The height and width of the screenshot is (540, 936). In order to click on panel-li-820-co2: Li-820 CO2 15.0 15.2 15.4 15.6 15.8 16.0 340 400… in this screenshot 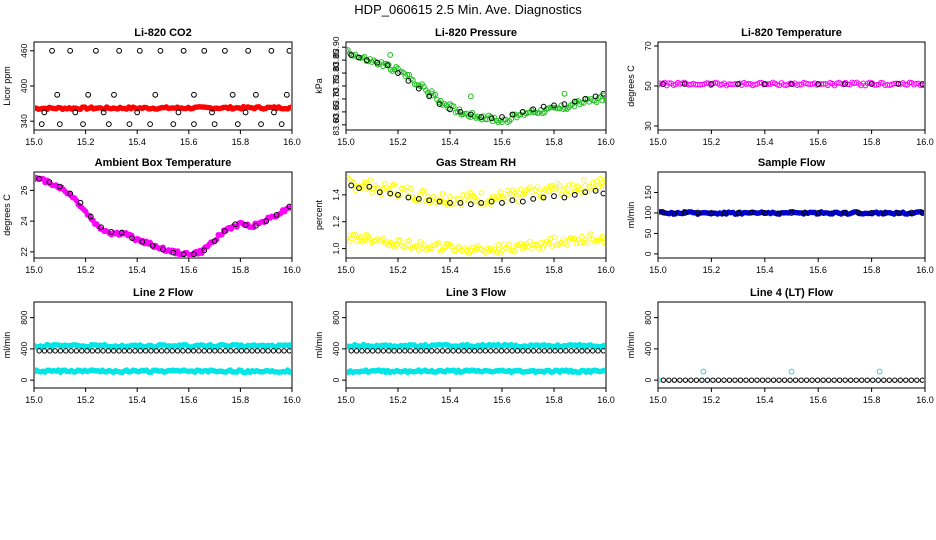, I will do `click(151, 87)`.